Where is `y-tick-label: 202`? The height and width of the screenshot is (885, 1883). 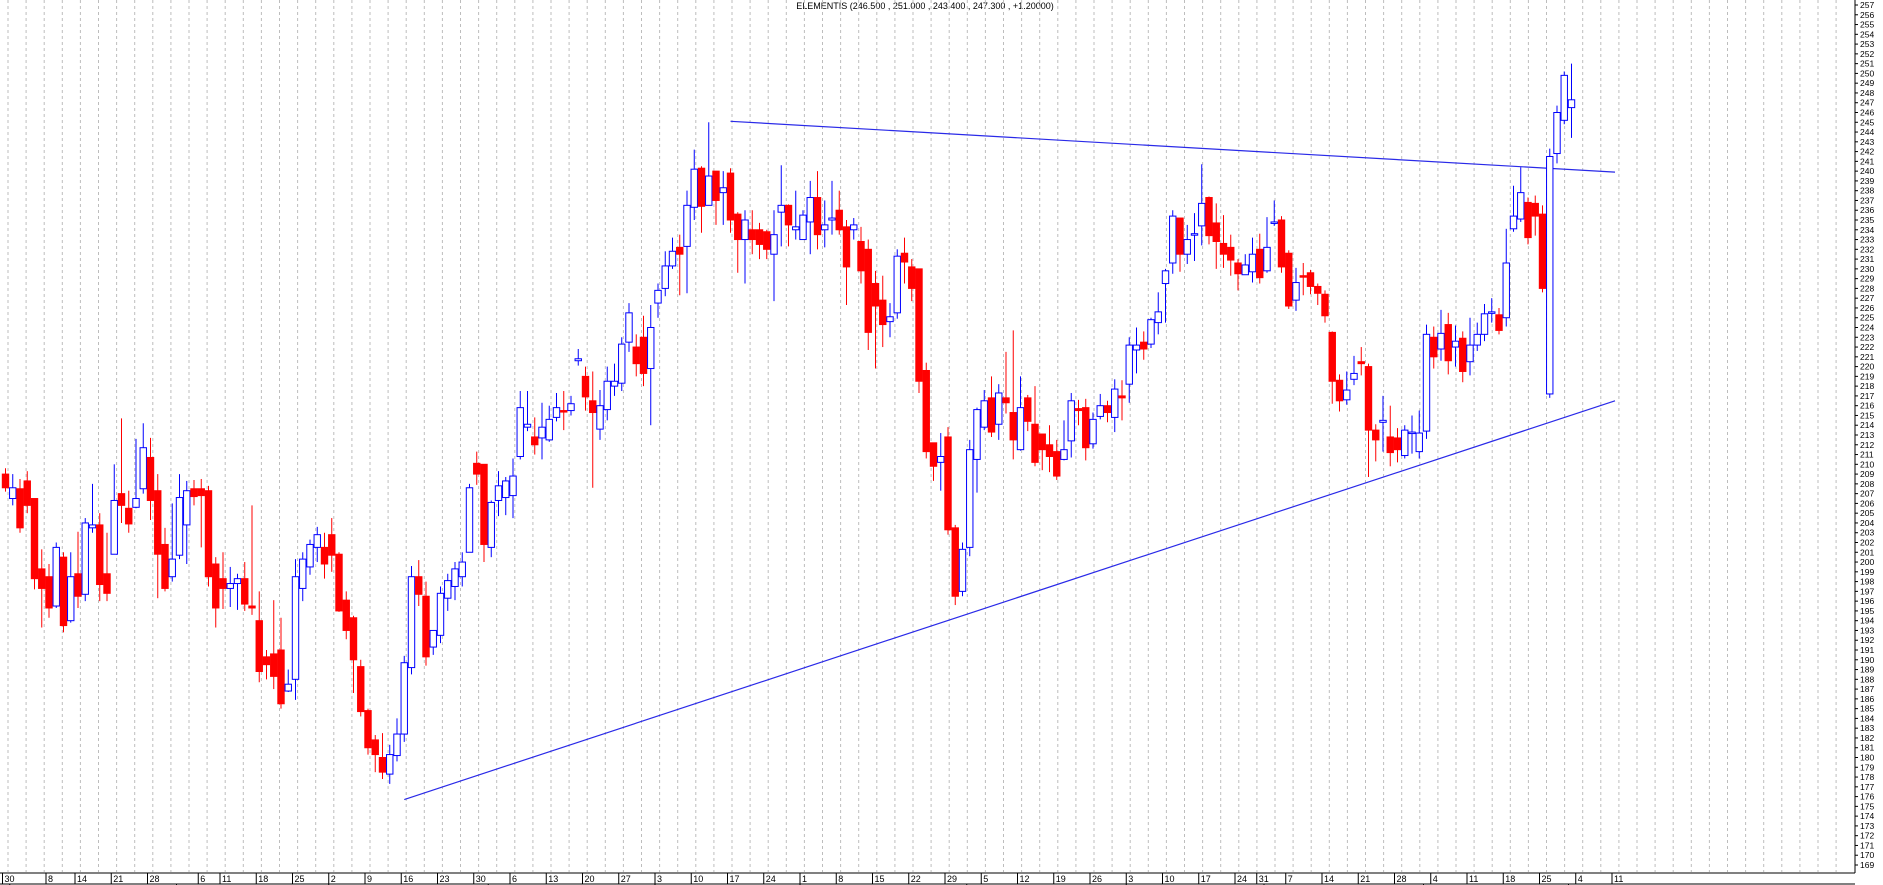 y-tick-label: 202 is located at coordinates (1867, 543).